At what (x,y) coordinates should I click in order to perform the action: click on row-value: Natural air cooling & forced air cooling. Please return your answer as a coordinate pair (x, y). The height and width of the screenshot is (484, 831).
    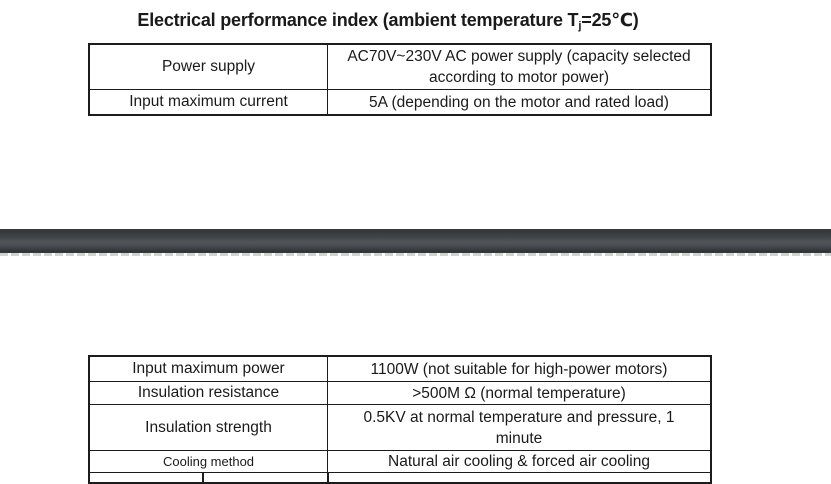
    Looking at the image, I should click on (519, 461).